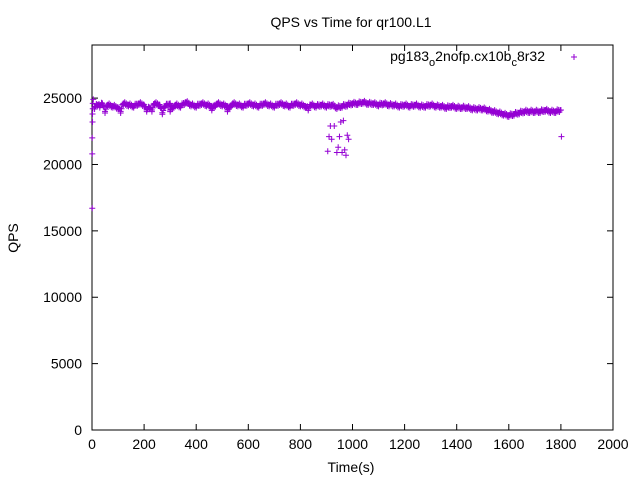 The height and width of the screenshot is (480, 640). I want to click on y-axis-label: QPS, so click(13, 238).